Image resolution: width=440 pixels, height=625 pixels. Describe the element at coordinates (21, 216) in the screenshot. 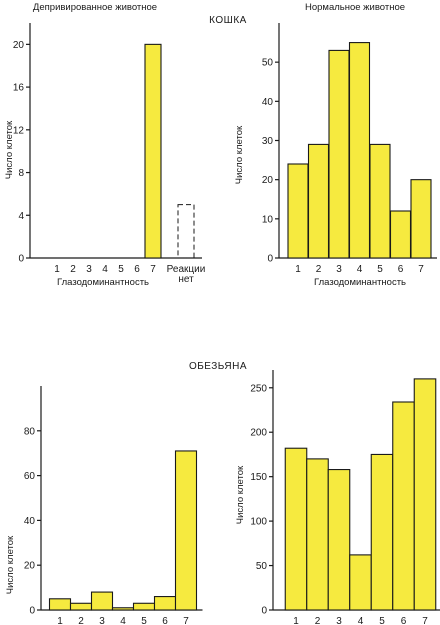

I see `y-tick-label: 4` at that location.